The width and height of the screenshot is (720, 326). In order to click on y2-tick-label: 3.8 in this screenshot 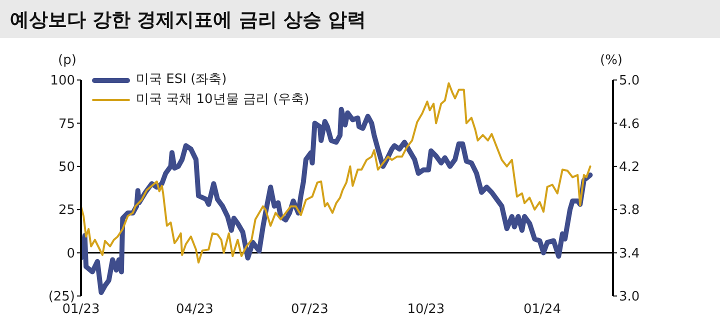, I will do `click(629, 210)`.